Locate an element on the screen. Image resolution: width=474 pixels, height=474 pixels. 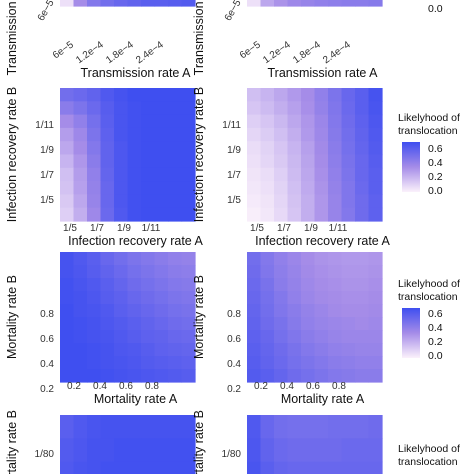
legend-title: translocation is located at coordinates (428, 131).